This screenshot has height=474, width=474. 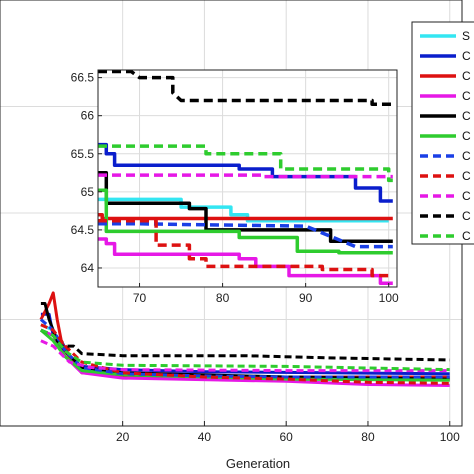 I want to click on inset-y-tick-label: 65.5, so click(x=83, y=154).